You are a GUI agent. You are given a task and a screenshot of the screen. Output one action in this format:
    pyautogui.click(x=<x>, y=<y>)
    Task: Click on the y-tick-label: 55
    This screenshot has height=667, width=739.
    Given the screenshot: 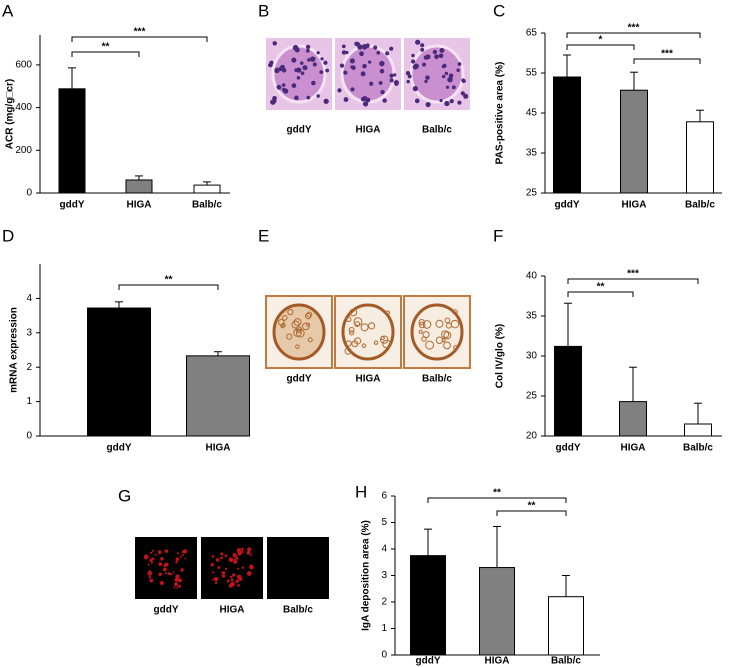 What is the action you would take?
    pyautogui.click(x=532, y=73)
    